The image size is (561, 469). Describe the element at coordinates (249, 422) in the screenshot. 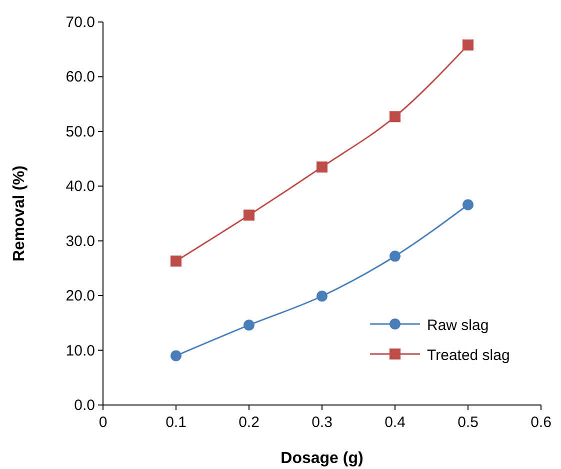

I see `x-tick-label: 0.2` at that location.